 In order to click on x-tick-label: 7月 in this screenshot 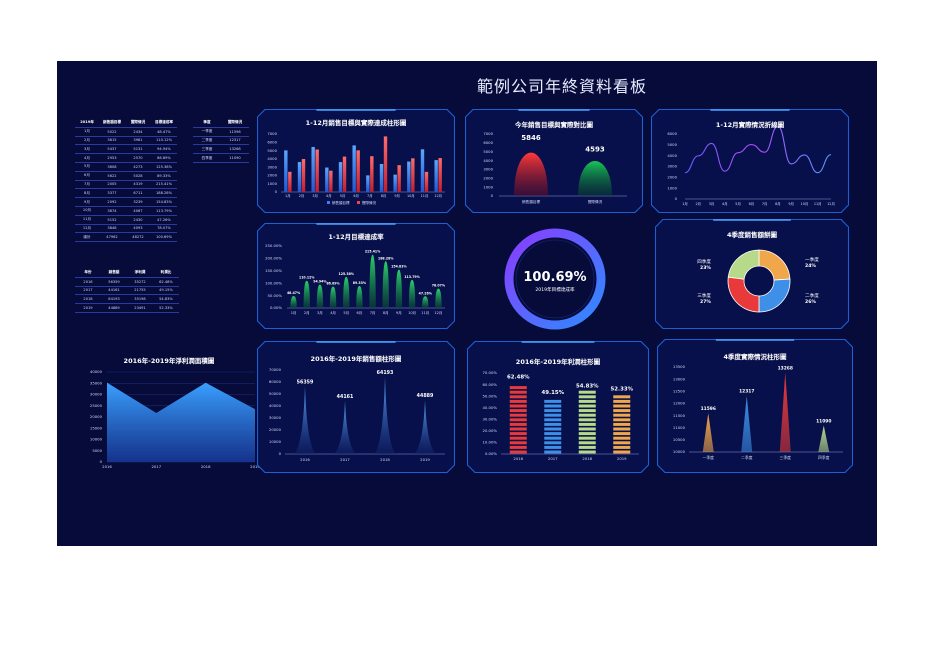, I will do `click(373, 312)`.